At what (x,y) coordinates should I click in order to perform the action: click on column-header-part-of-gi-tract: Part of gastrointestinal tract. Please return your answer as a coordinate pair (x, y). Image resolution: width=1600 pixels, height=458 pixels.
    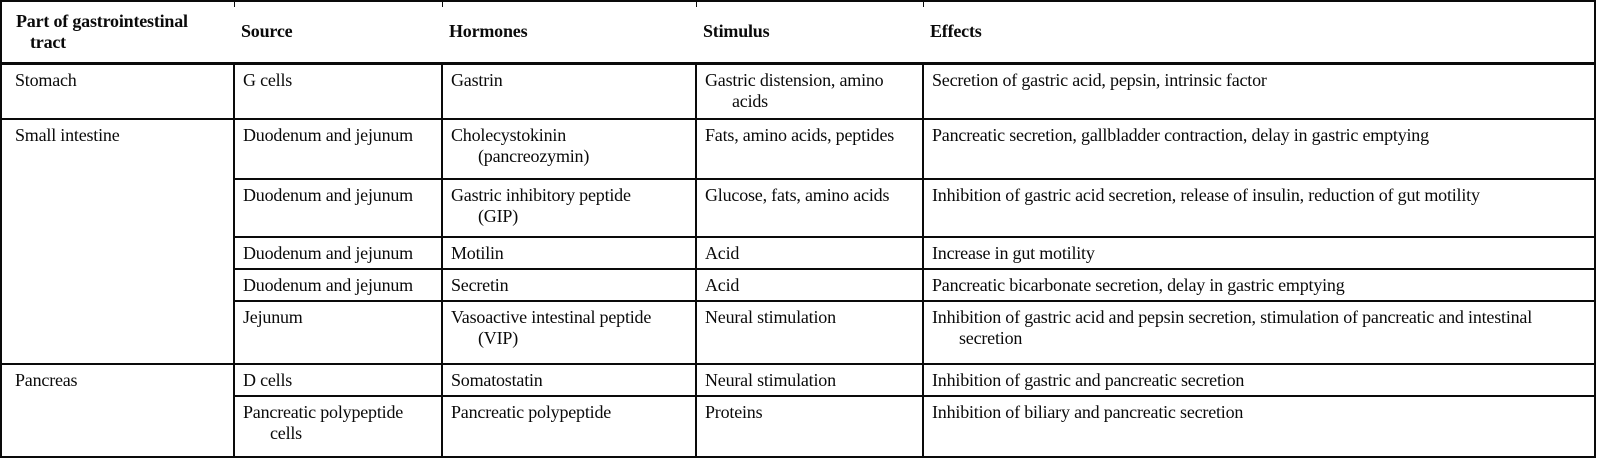
    Looking at the image, I should click on (117, 33).